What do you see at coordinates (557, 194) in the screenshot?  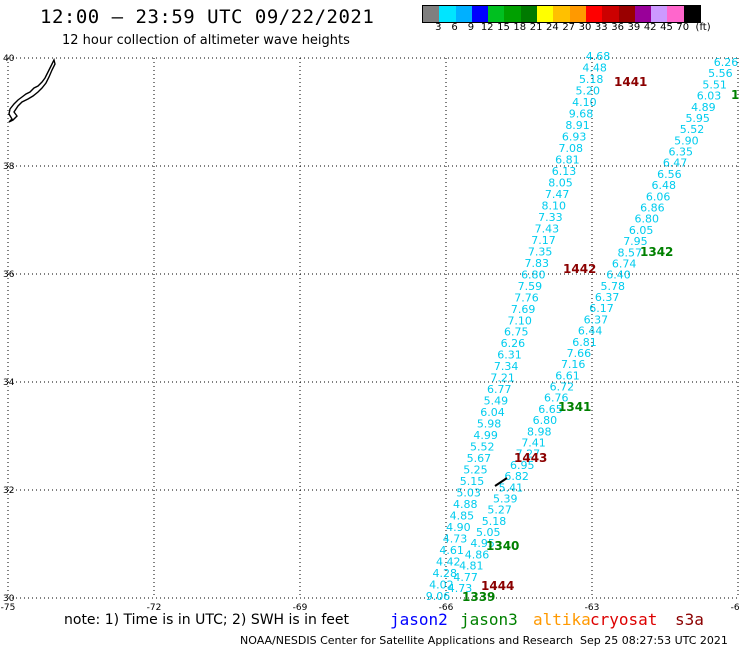 I see `wave-height-label: 7.47` at bounding box center [557, 194].